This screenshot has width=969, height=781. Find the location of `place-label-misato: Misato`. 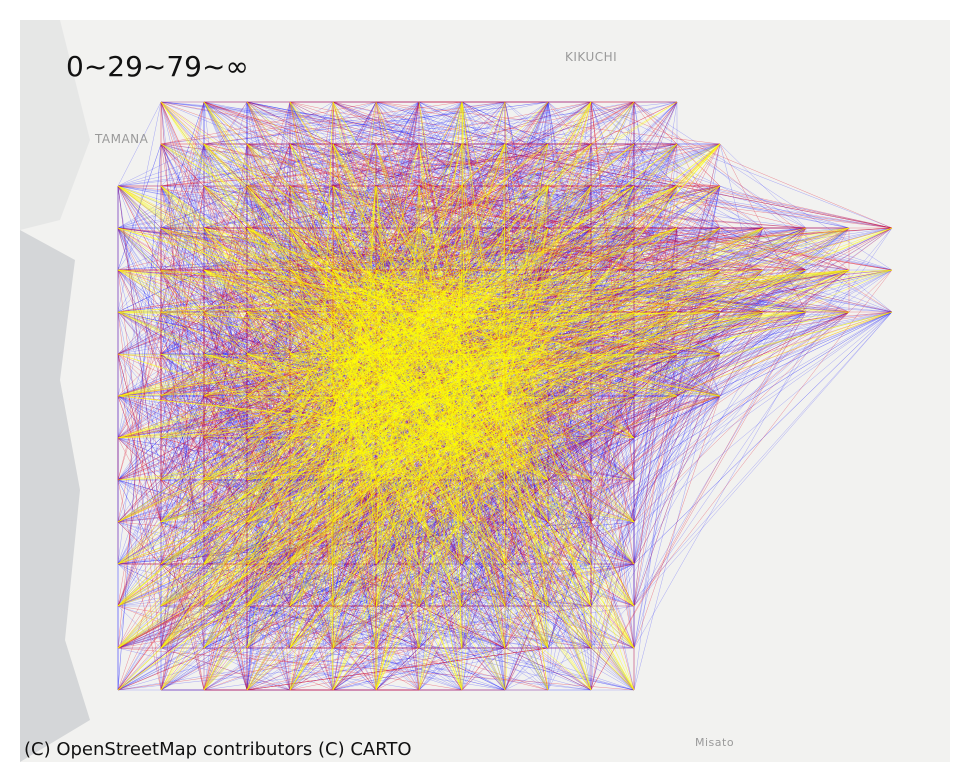

place-label-misato: Misato is located at coordinates (715, 742).